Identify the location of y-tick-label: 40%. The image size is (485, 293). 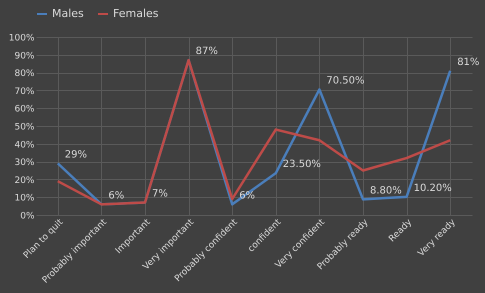
(24, 145).